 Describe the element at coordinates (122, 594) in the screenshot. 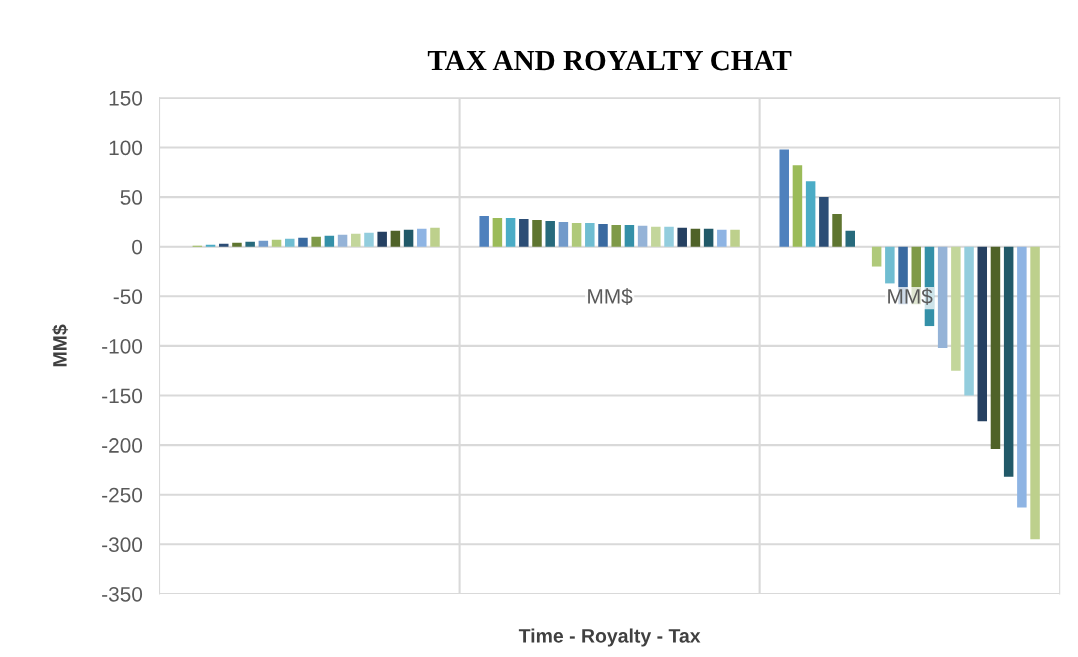

I see `y-tick-label: -350` at that location.